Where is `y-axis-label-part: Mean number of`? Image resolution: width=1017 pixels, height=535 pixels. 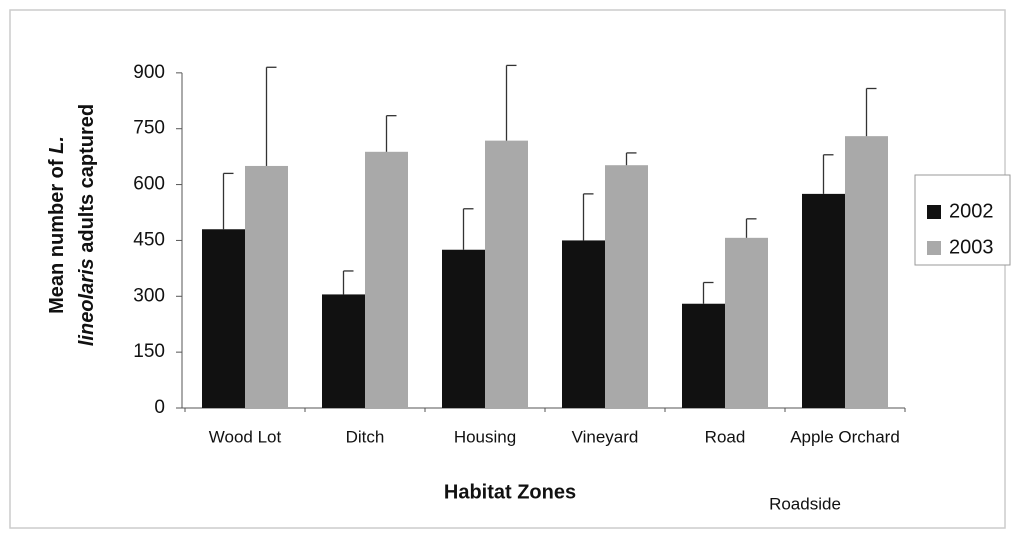 y-axis-label-part: Mean number of is located at coordinates (57, 234).